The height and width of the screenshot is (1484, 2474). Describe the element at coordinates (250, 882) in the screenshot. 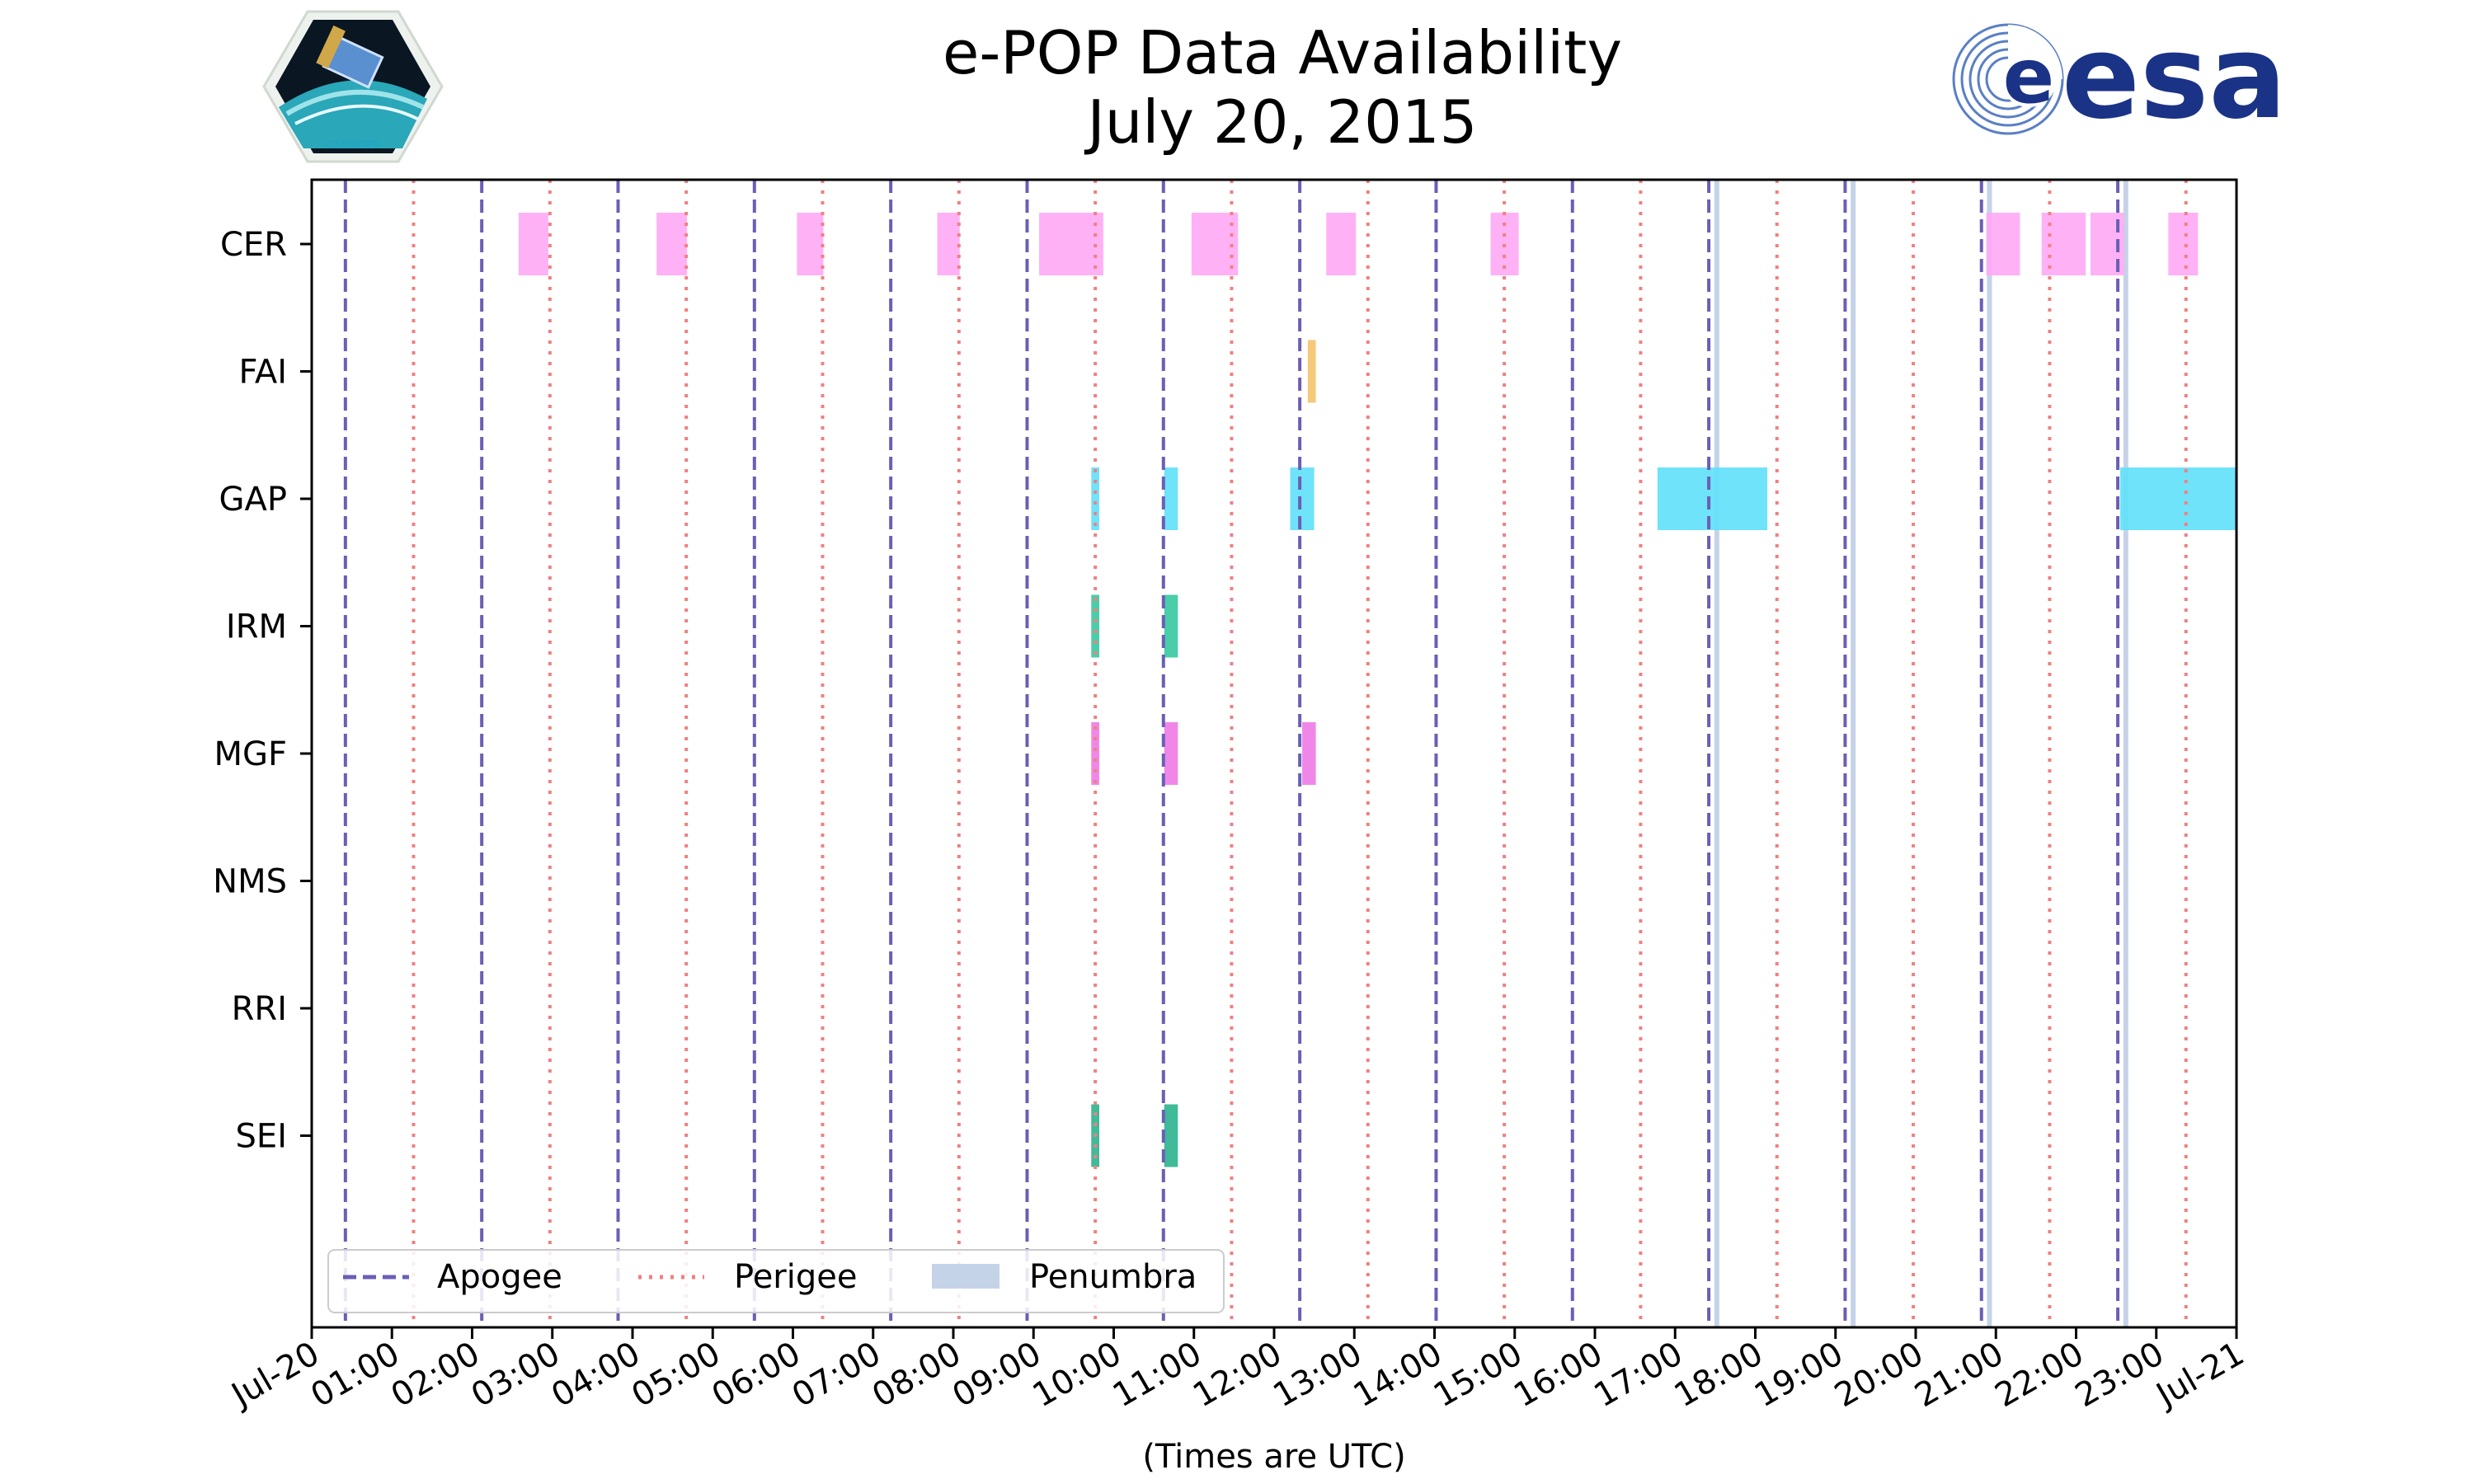

I see `y-tick-label-NMS: NMS` at that location.